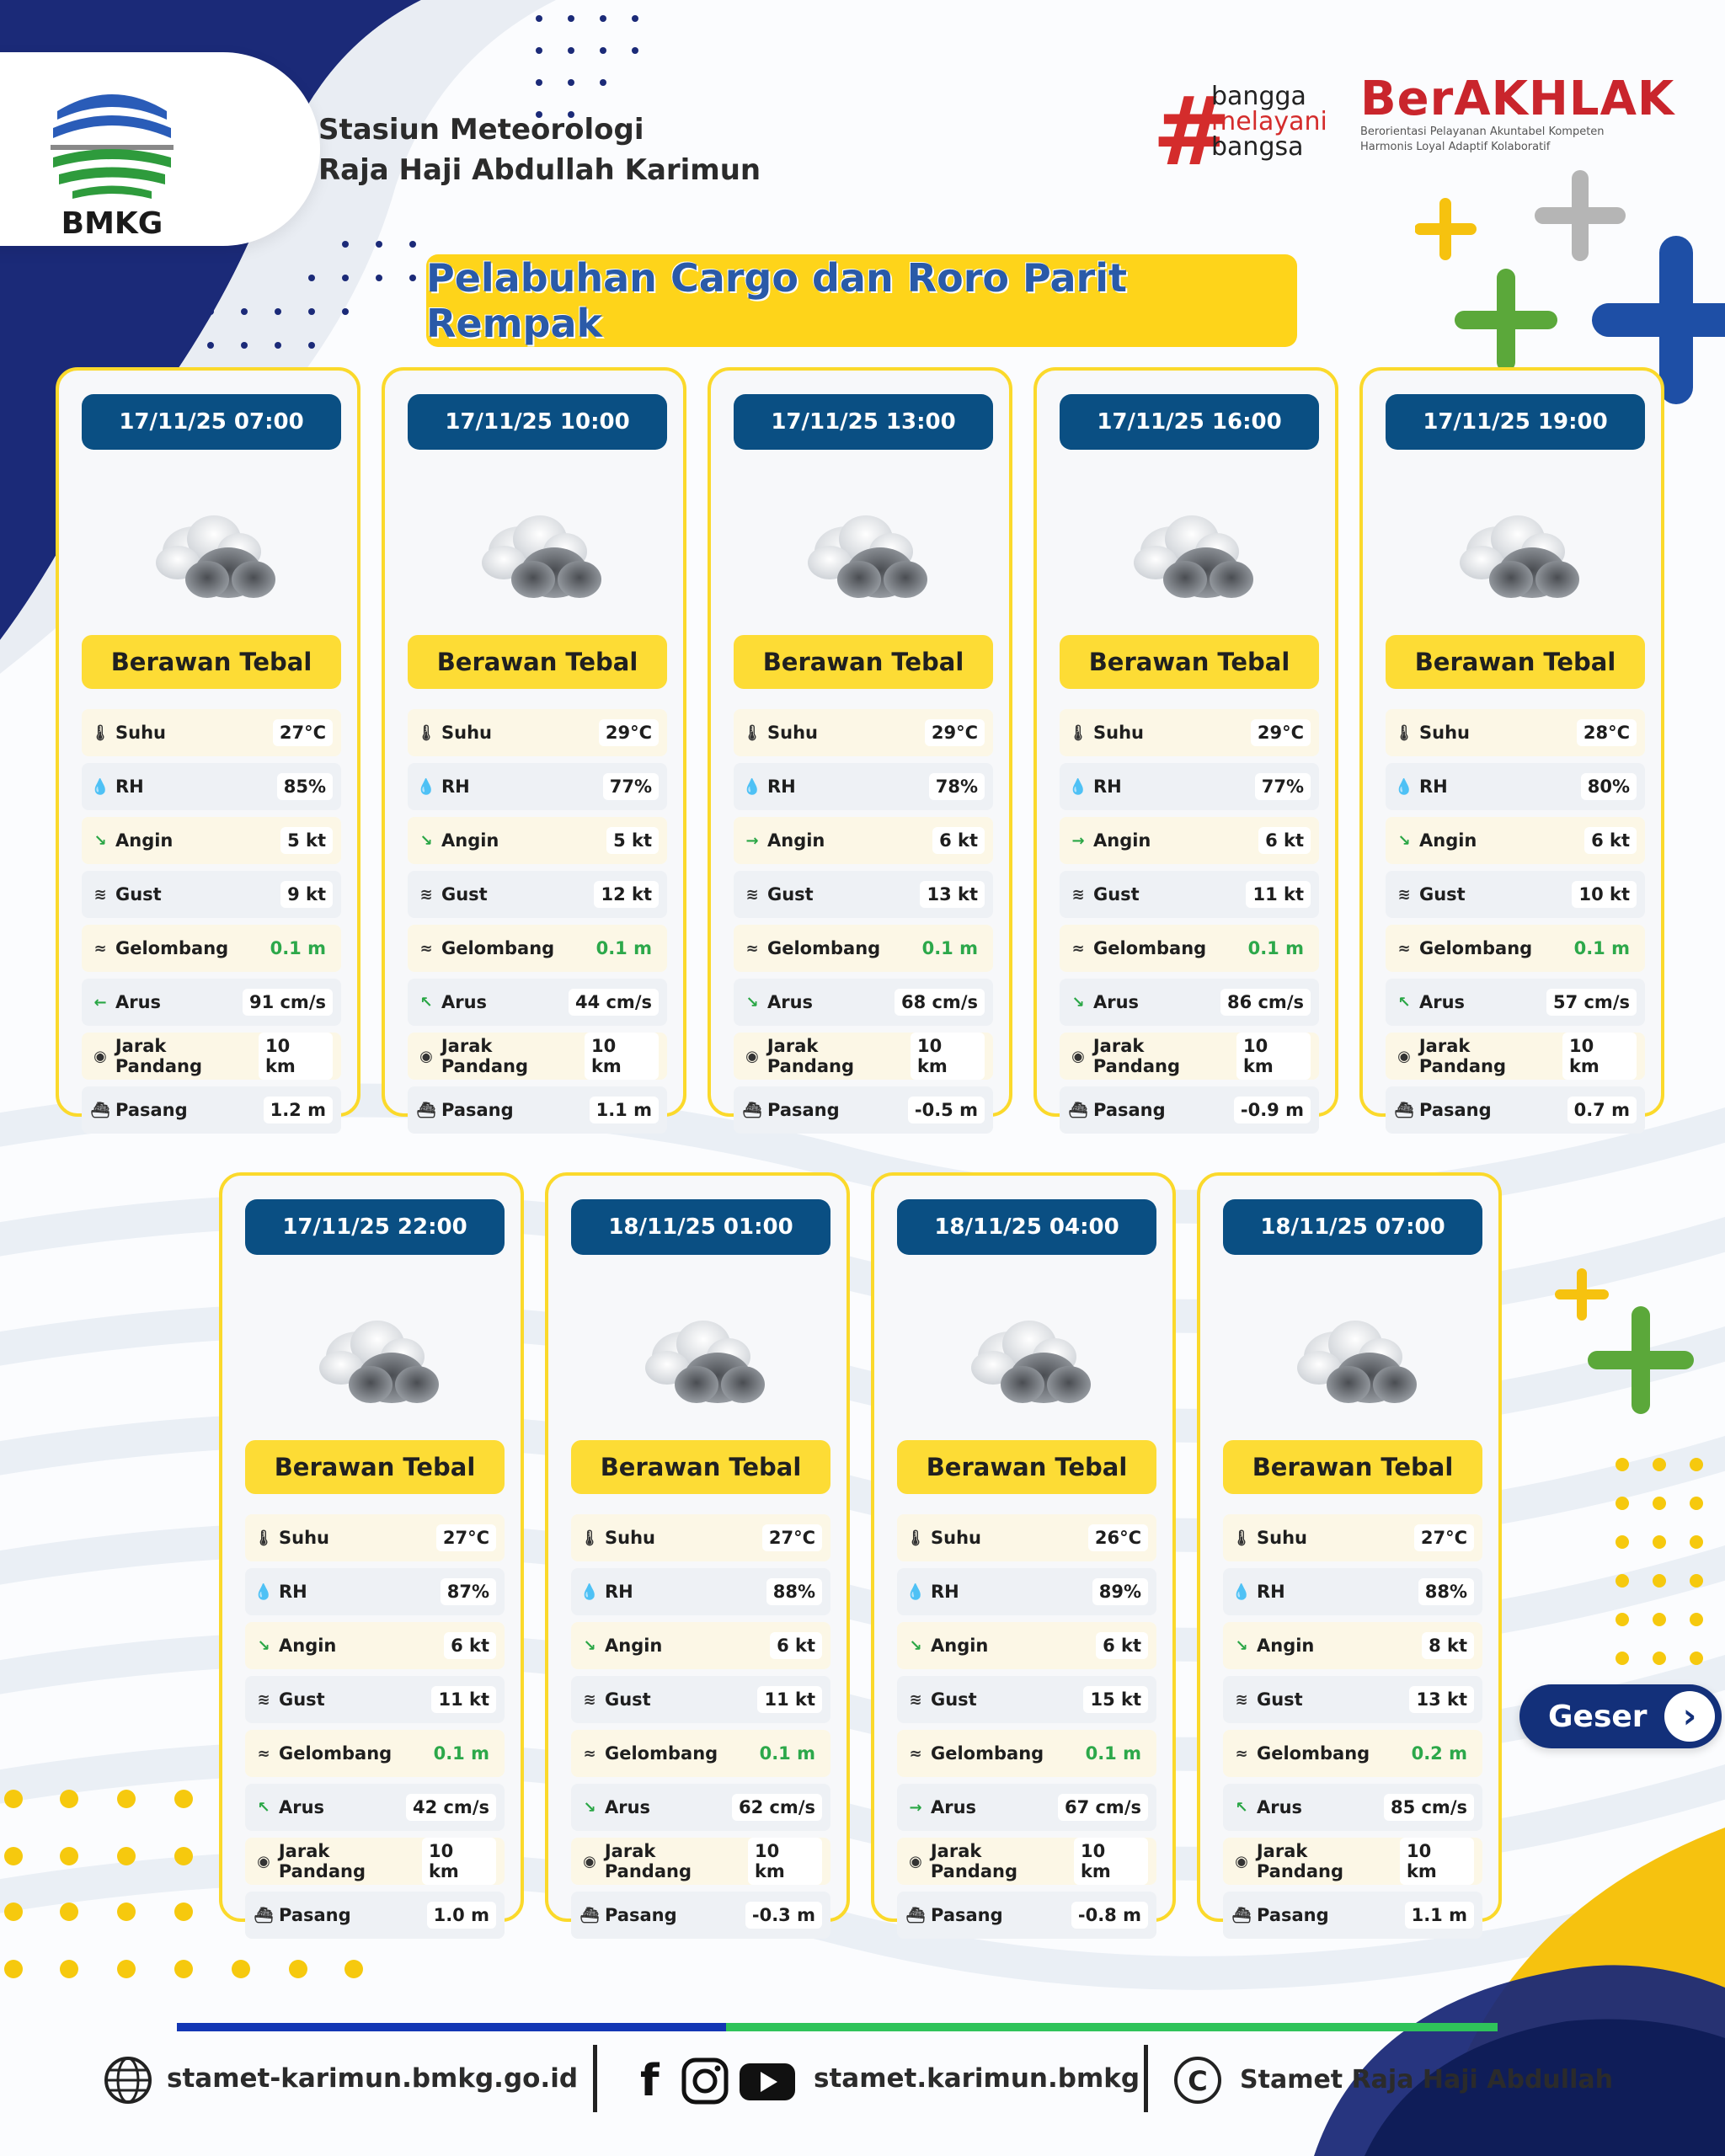 The image size is (1725, 2156). I want to click on row-value-gust: 13 kt, so click(952, 894).